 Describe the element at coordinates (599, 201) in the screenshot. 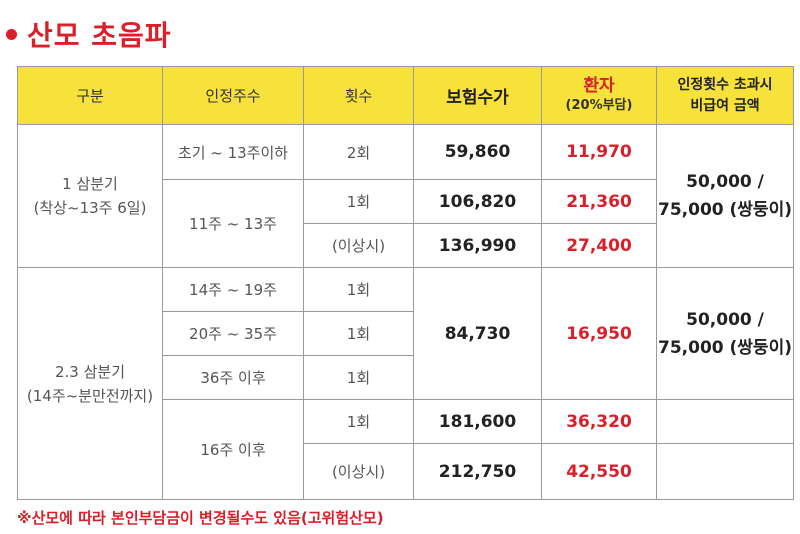

I see `section1-row2-patient: 21,360` at that location.